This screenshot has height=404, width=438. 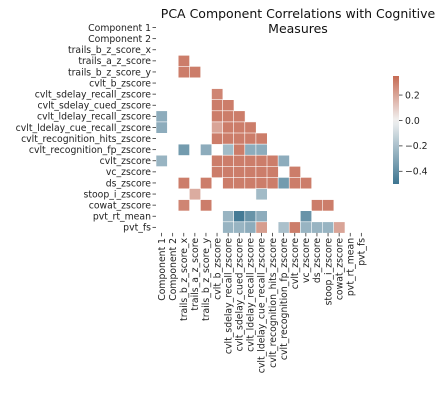 I want to click on x-tick-label: cvlt_recognition_hits_zscore, so click(x=273, y=303).